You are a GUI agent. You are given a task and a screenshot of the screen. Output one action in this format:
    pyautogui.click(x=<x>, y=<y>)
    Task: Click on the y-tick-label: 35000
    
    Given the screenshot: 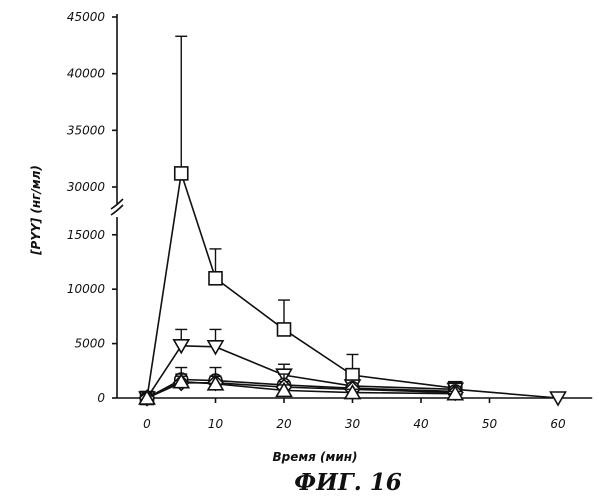 What is the action you would take?
    pyautogui.click(x=86, y=130)
    